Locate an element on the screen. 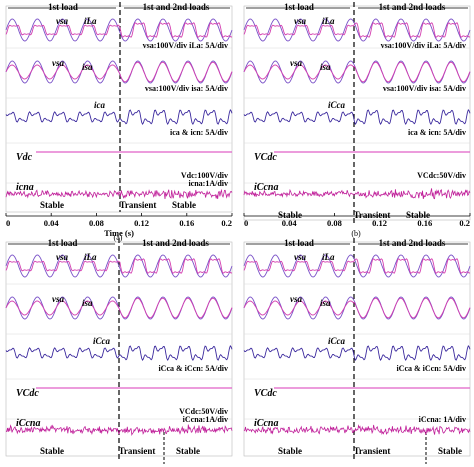  scale-channel-5: iCcna:1A/div is located at coordinates (205, 419).